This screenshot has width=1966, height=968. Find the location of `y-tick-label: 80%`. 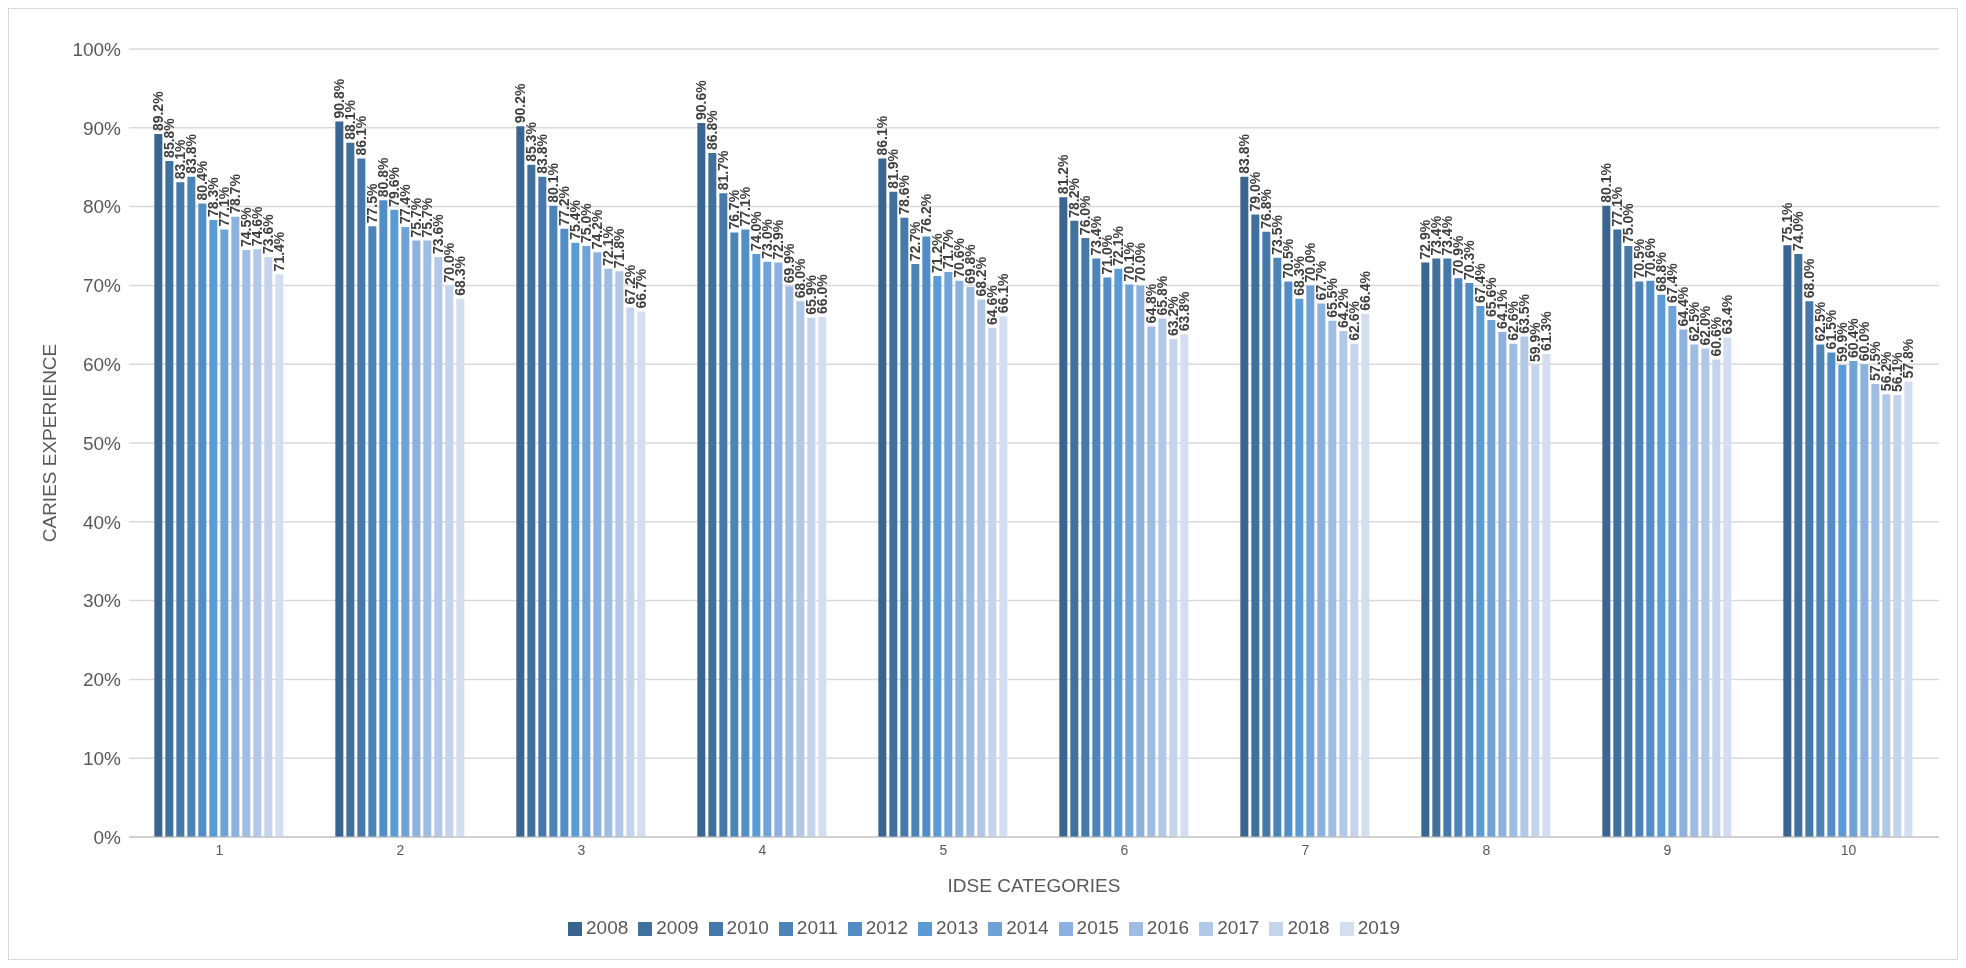

y-tick-label: 80% is located at coordinates (102, 207).